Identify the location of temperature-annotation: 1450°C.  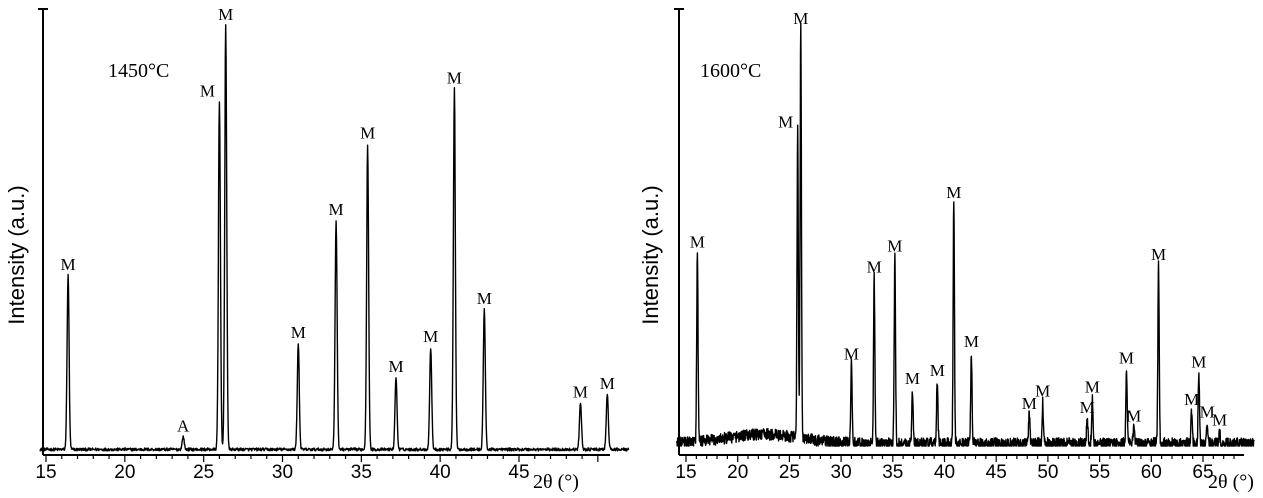
(138, 71).